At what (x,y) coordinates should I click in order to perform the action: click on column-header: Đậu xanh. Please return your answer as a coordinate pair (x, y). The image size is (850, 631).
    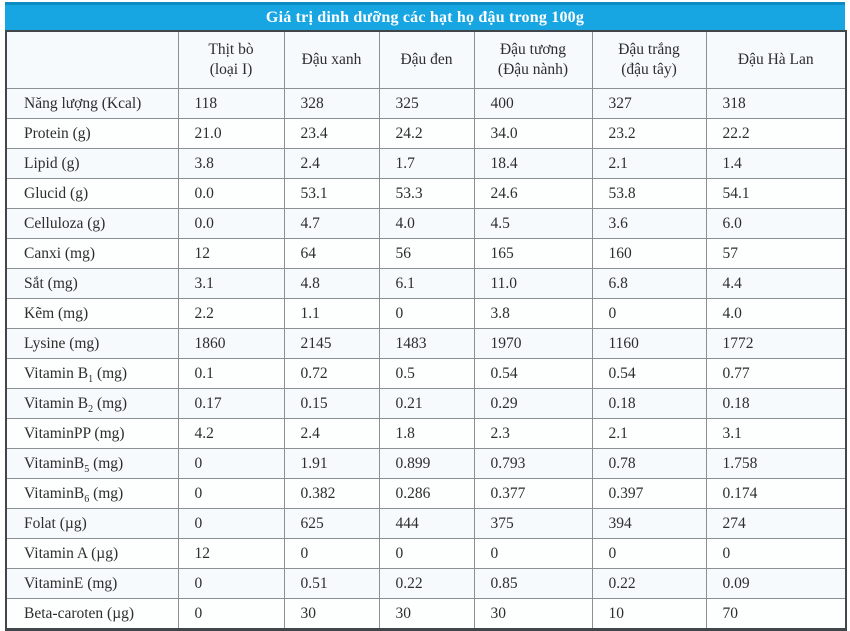
    Looking at the image, I should click on (331, 59).